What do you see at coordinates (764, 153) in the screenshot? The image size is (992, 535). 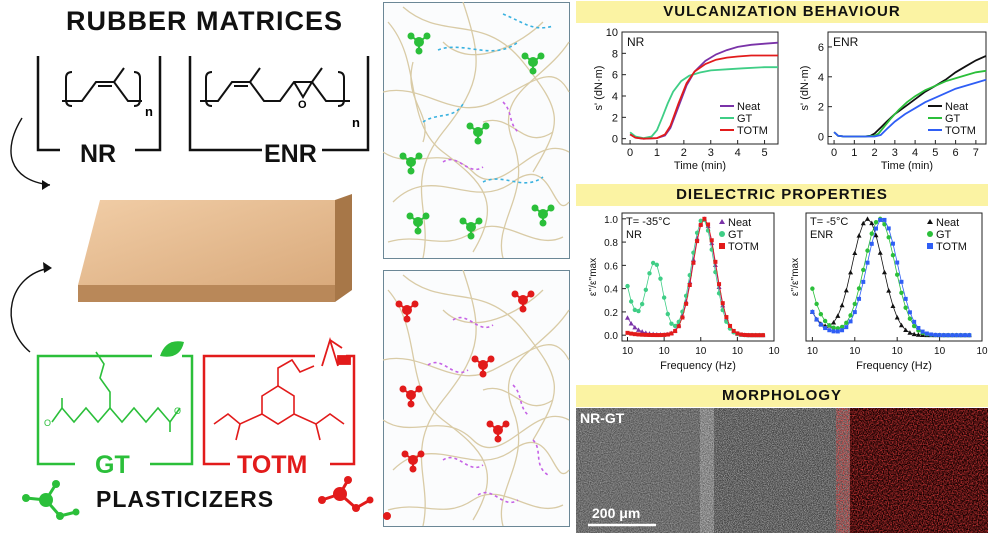 I see `x-tick-label: 5` at bounding box center [764, 153].